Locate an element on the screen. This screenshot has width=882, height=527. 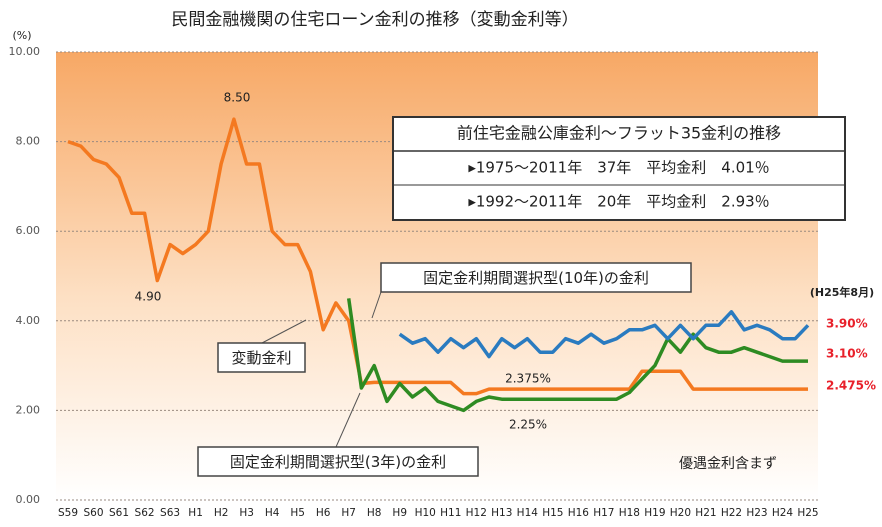
legend-label: 固定金利期間選択型(10年)の金利 is located at coordinates (536, 278).